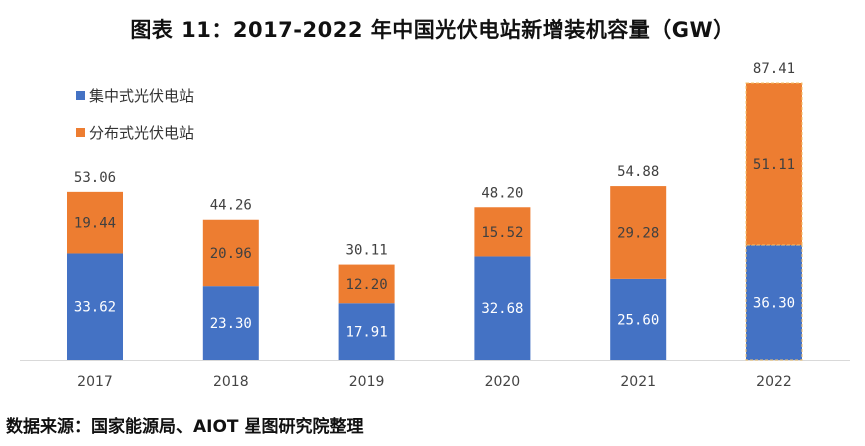  I want to click on data-label: 32.68, so click(502, 309).